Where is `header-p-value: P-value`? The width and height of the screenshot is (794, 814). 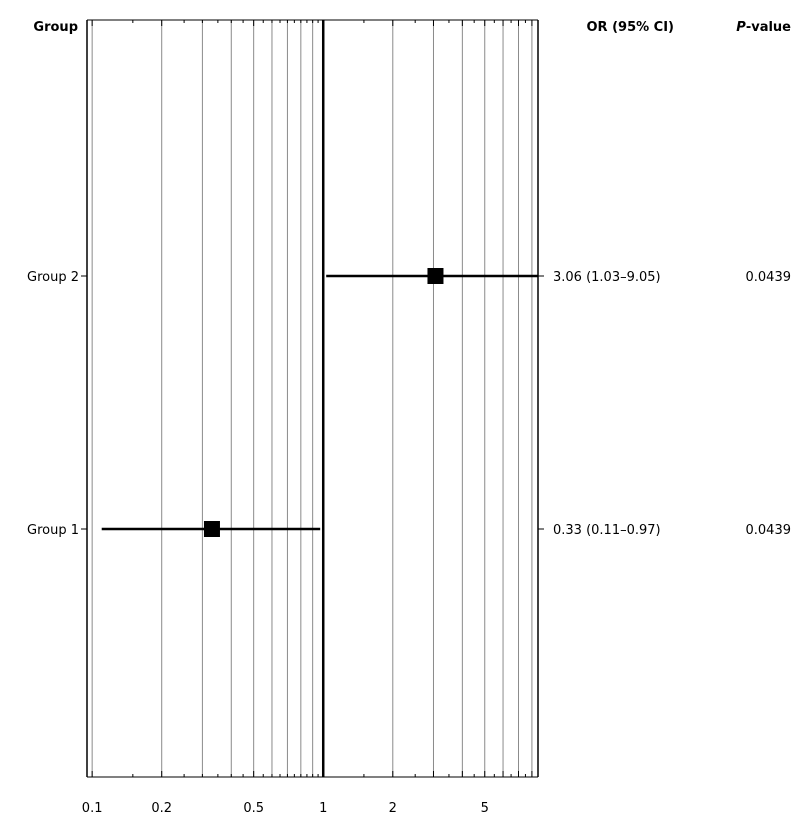
header-p-value: P-value is located at coordinates (763, 27).